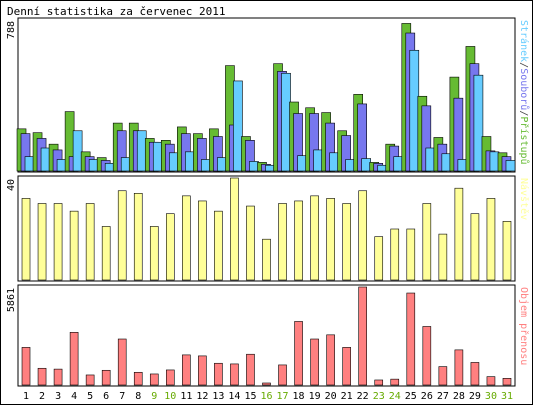  Describe the element at coordinates (283, 396) in the screenshot. I see `x-tick-label: 17` at that location.